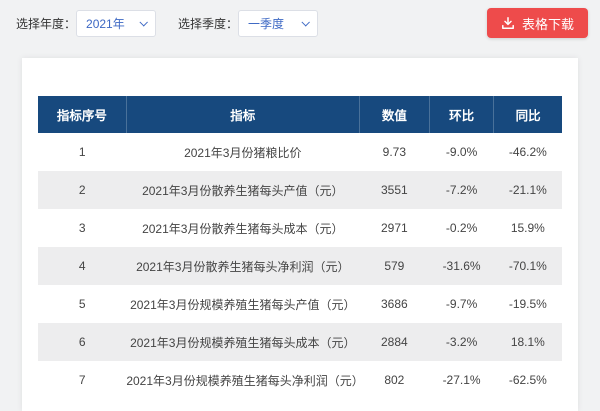 This screenshot has height=411, width=600. What do you see at coordinates (461, 380) in the screenshot?
I see `cell-mom: -27.1%` at bounding box center [461, 380].